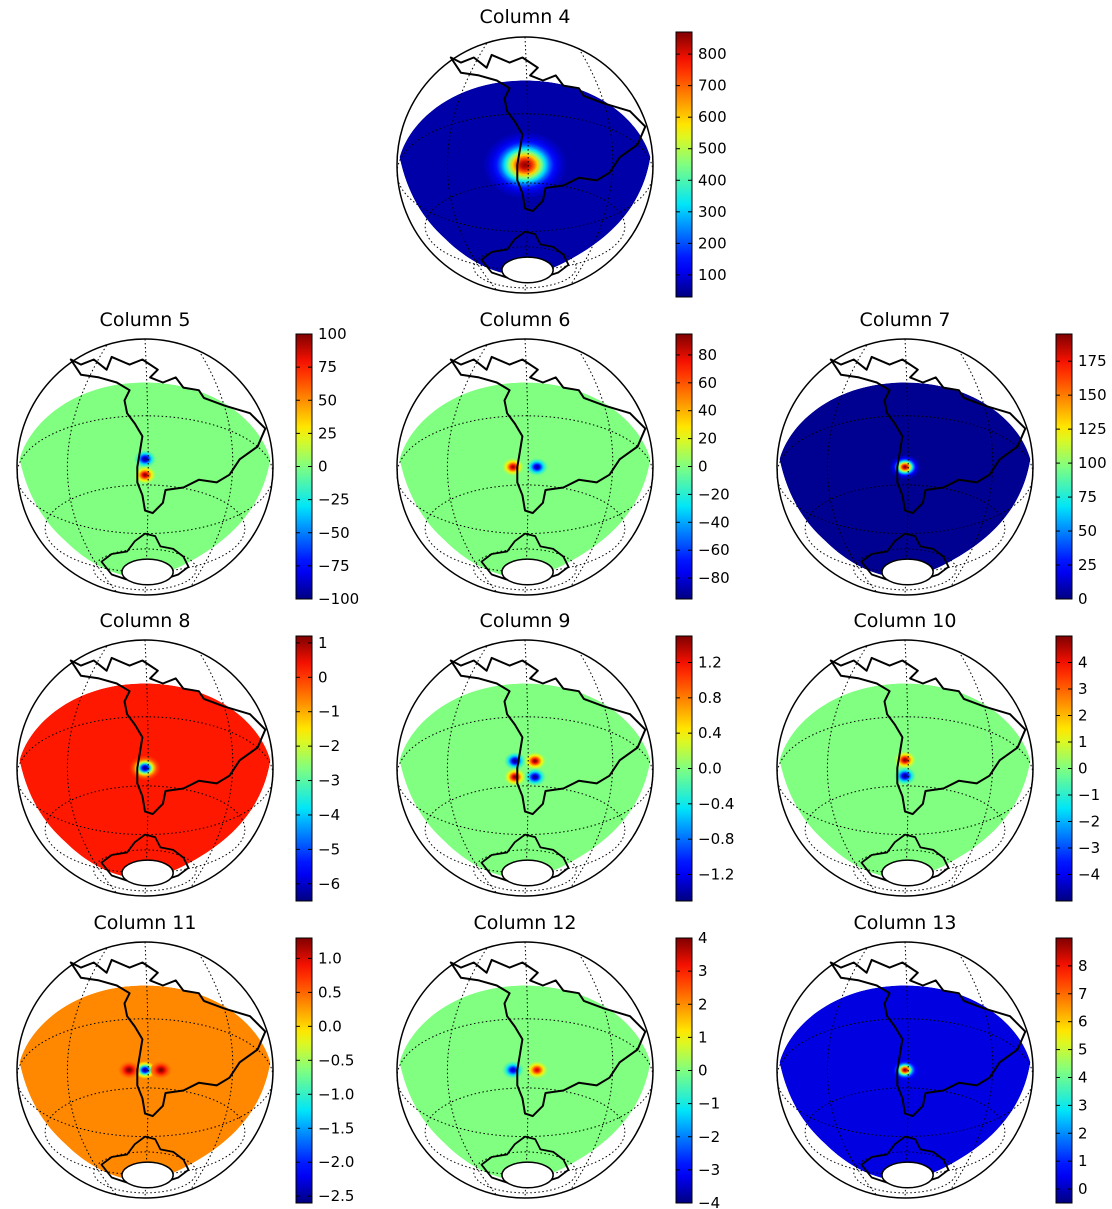  Describe the element at coordinates (563, 454) in the screenshot. I see `panel-3: Column 6 −80 −60 −40 −20 0 20 40 60 80` at that location.